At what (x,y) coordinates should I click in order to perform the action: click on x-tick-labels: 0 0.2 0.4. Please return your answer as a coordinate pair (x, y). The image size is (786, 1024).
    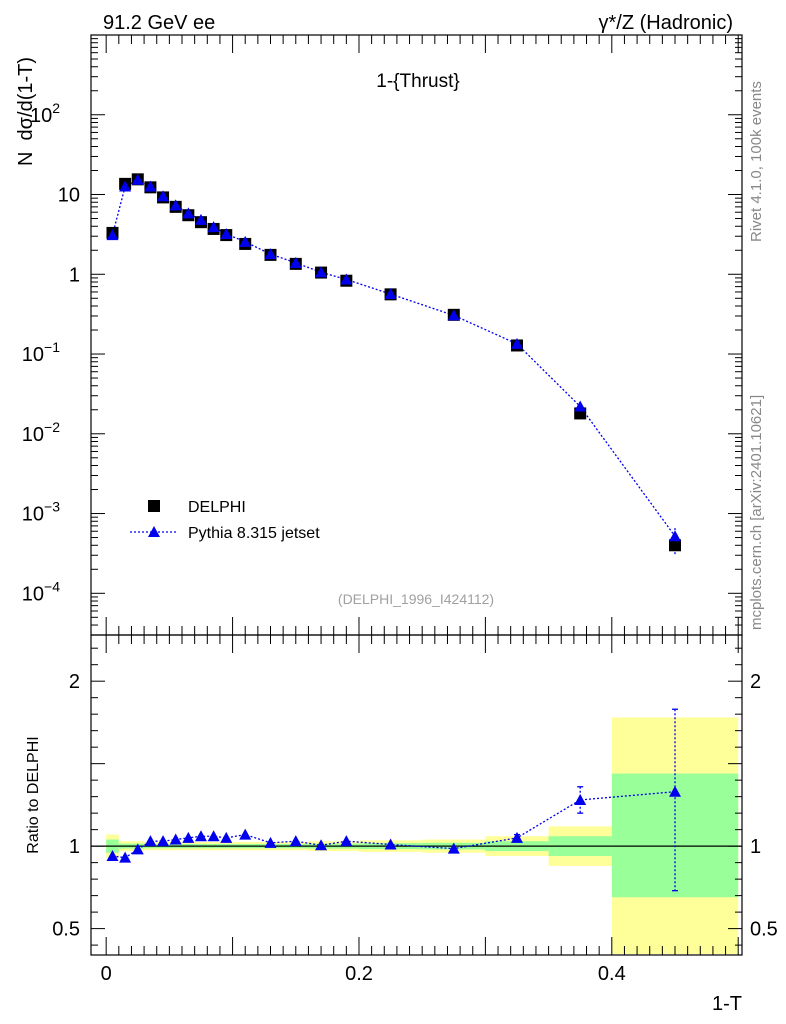
    Looking at the image, I should click on (363, 974).